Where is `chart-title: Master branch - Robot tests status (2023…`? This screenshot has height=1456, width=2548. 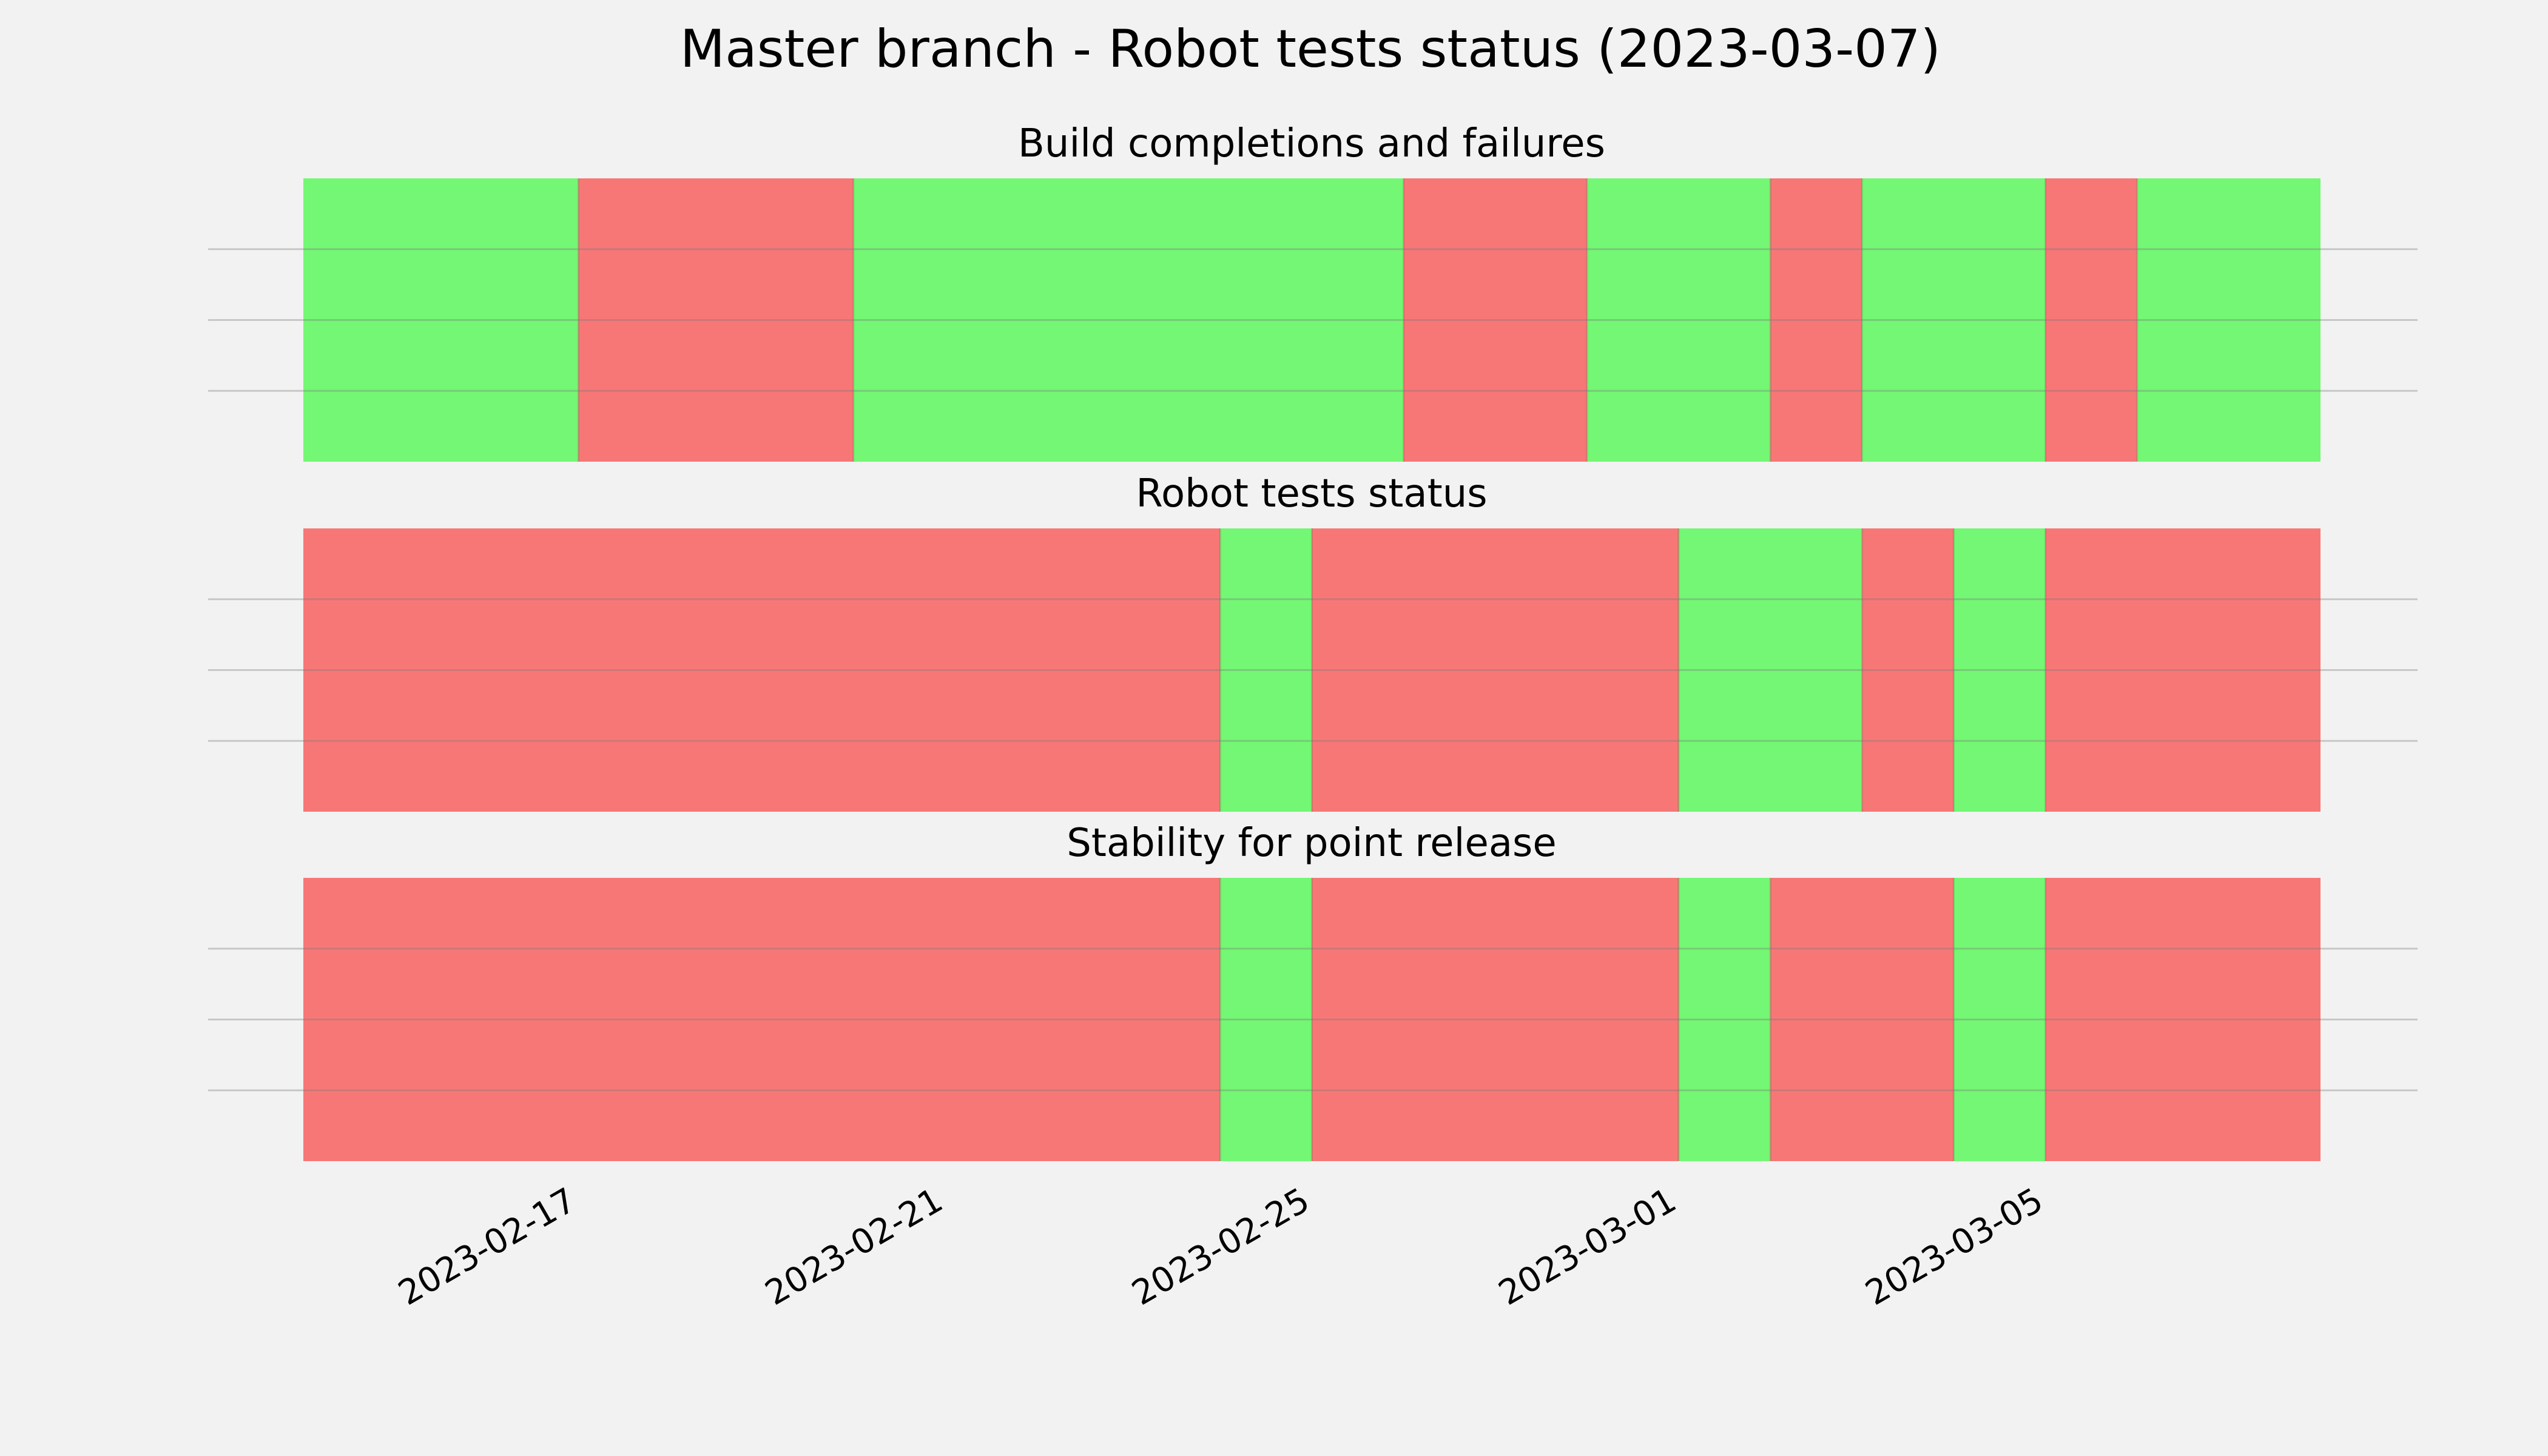 chart-title: Master branch - Robot tests status (2023… is located at coordinates (1310, 49).